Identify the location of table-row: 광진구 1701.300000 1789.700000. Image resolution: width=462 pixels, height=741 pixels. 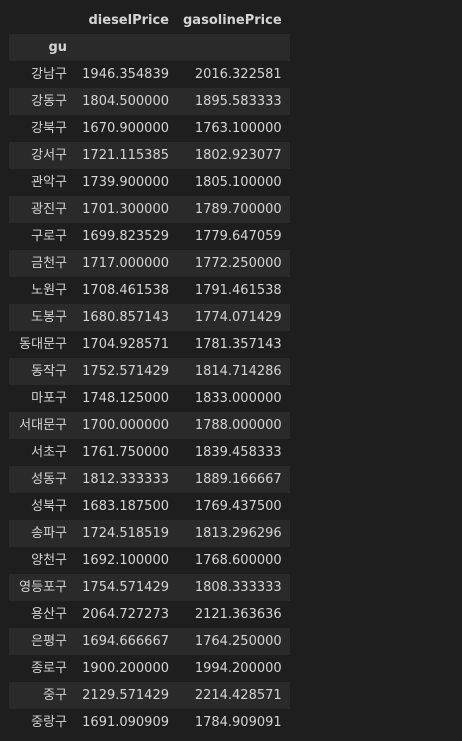
(149, 209).